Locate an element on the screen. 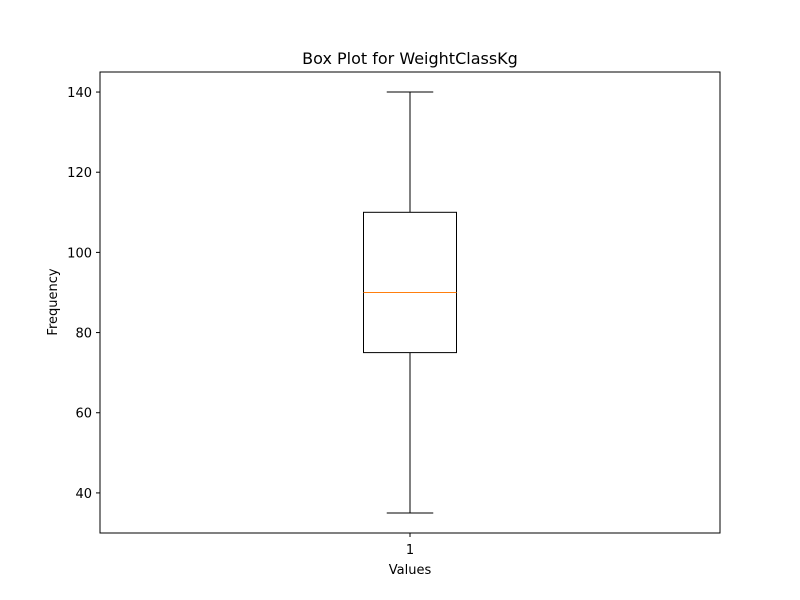 The height and width of the screenshot is (600, 800). y-tick-label: 60 is located at coordinates (83, 414).